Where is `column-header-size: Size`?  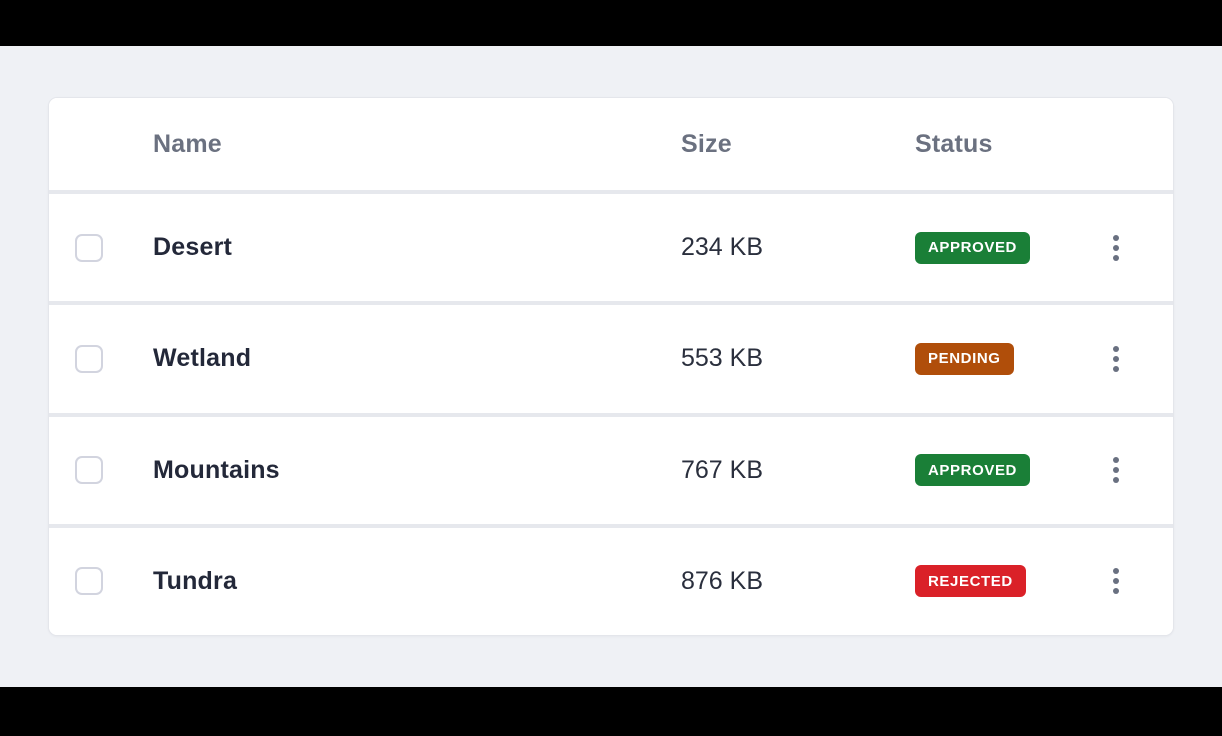 column-header-size: Size is located at coordinates (706, 143).